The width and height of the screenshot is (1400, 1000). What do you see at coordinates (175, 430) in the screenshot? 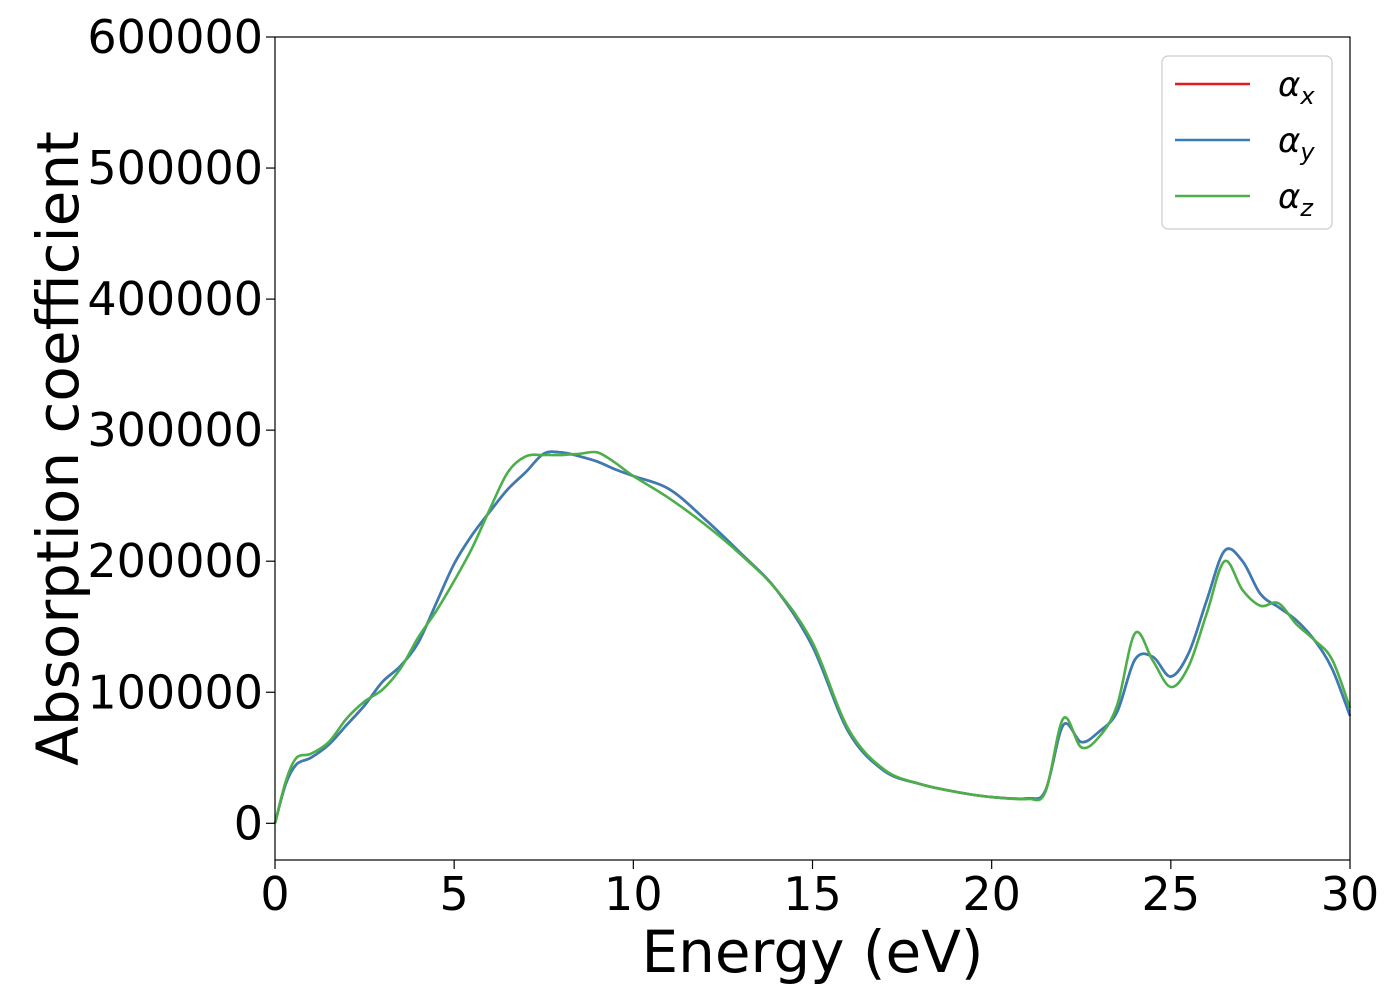
I see `y-tick-label: 300000` at bounding box center [175, 430].